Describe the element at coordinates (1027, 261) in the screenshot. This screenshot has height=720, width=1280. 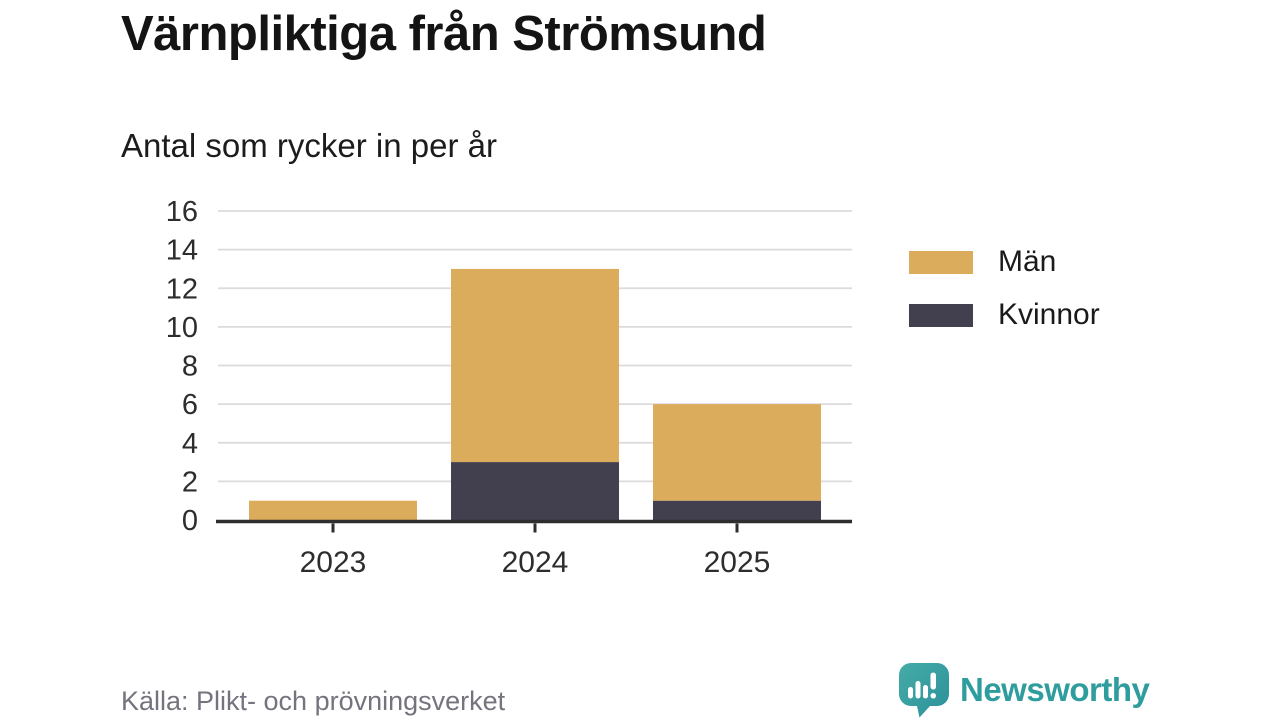
I see `legend-label-men: Män` at that location.